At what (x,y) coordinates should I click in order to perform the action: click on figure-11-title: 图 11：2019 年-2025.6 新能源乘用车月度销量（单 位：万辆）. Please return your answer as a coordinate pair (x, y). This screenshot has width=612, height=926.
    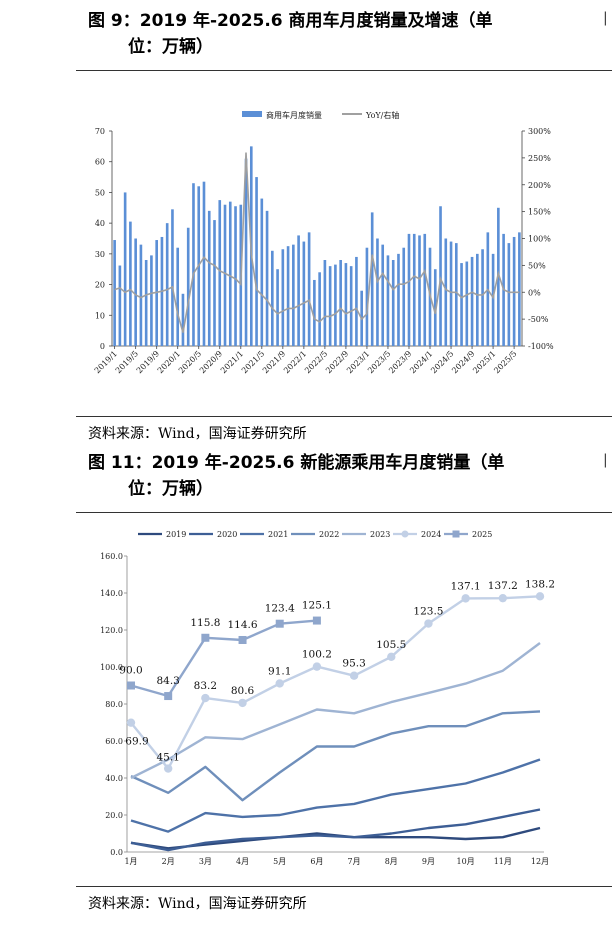
    Looking at the image, I should click on (296, 476).